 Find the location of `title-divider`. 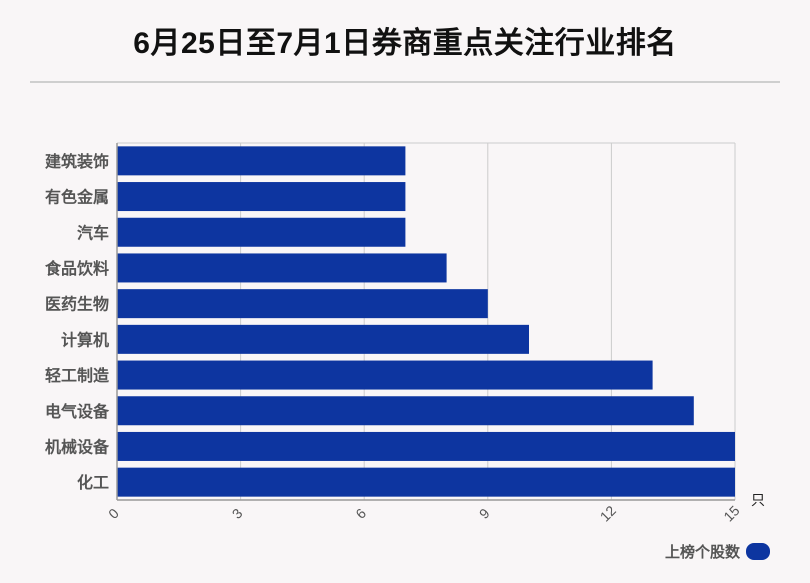

title-divider is located at coordinates (405, 82).